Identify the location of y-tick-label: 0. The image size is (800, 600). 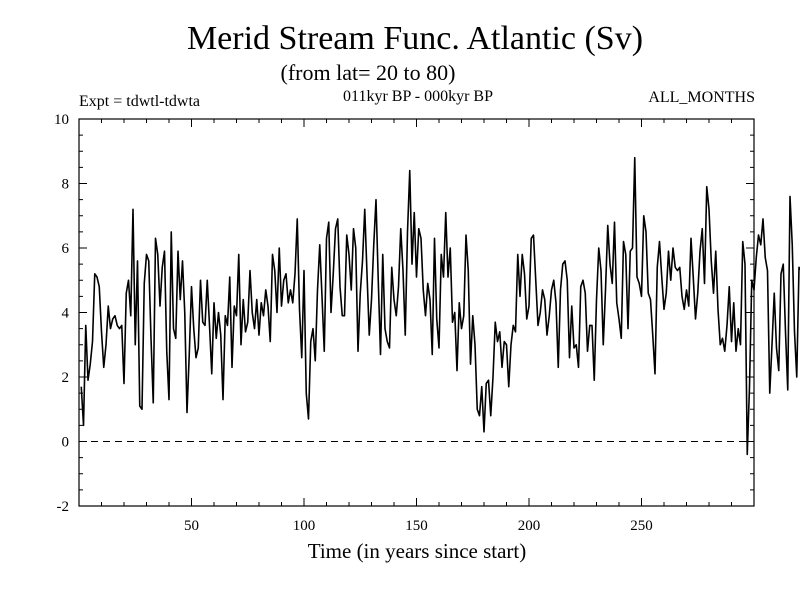
(66, 443).